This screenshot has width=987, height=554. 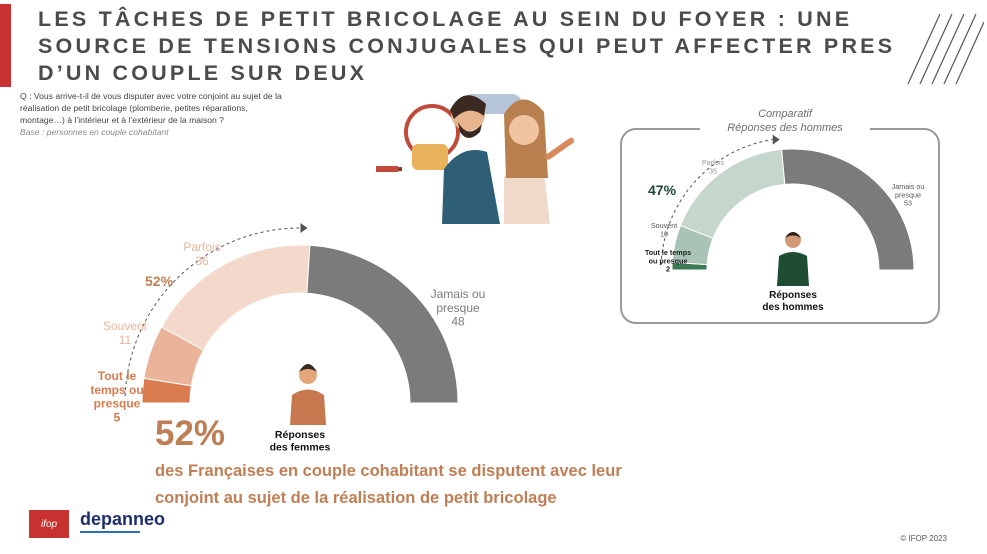 I want to click on gauge-label-1: Tout le temps ou presque 2, so click(x=668, y=261).